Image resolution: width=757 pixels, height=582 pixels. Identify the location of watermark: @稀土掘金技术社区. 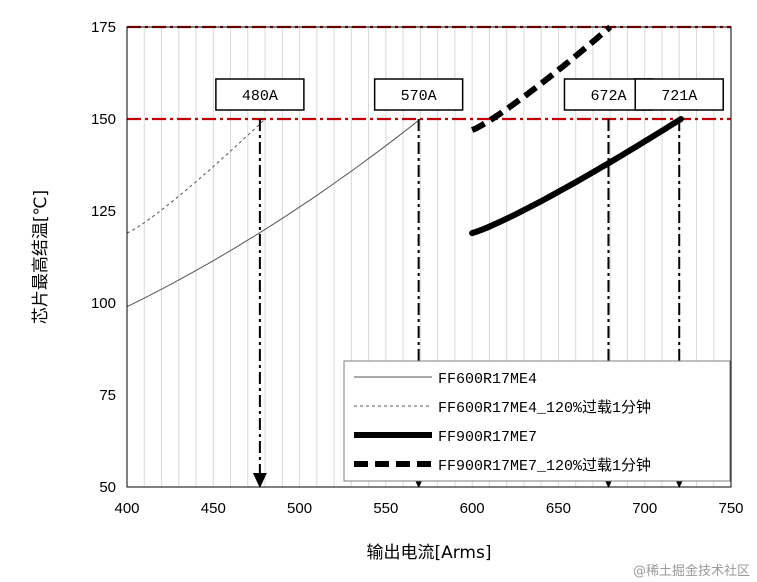
(691, 571).